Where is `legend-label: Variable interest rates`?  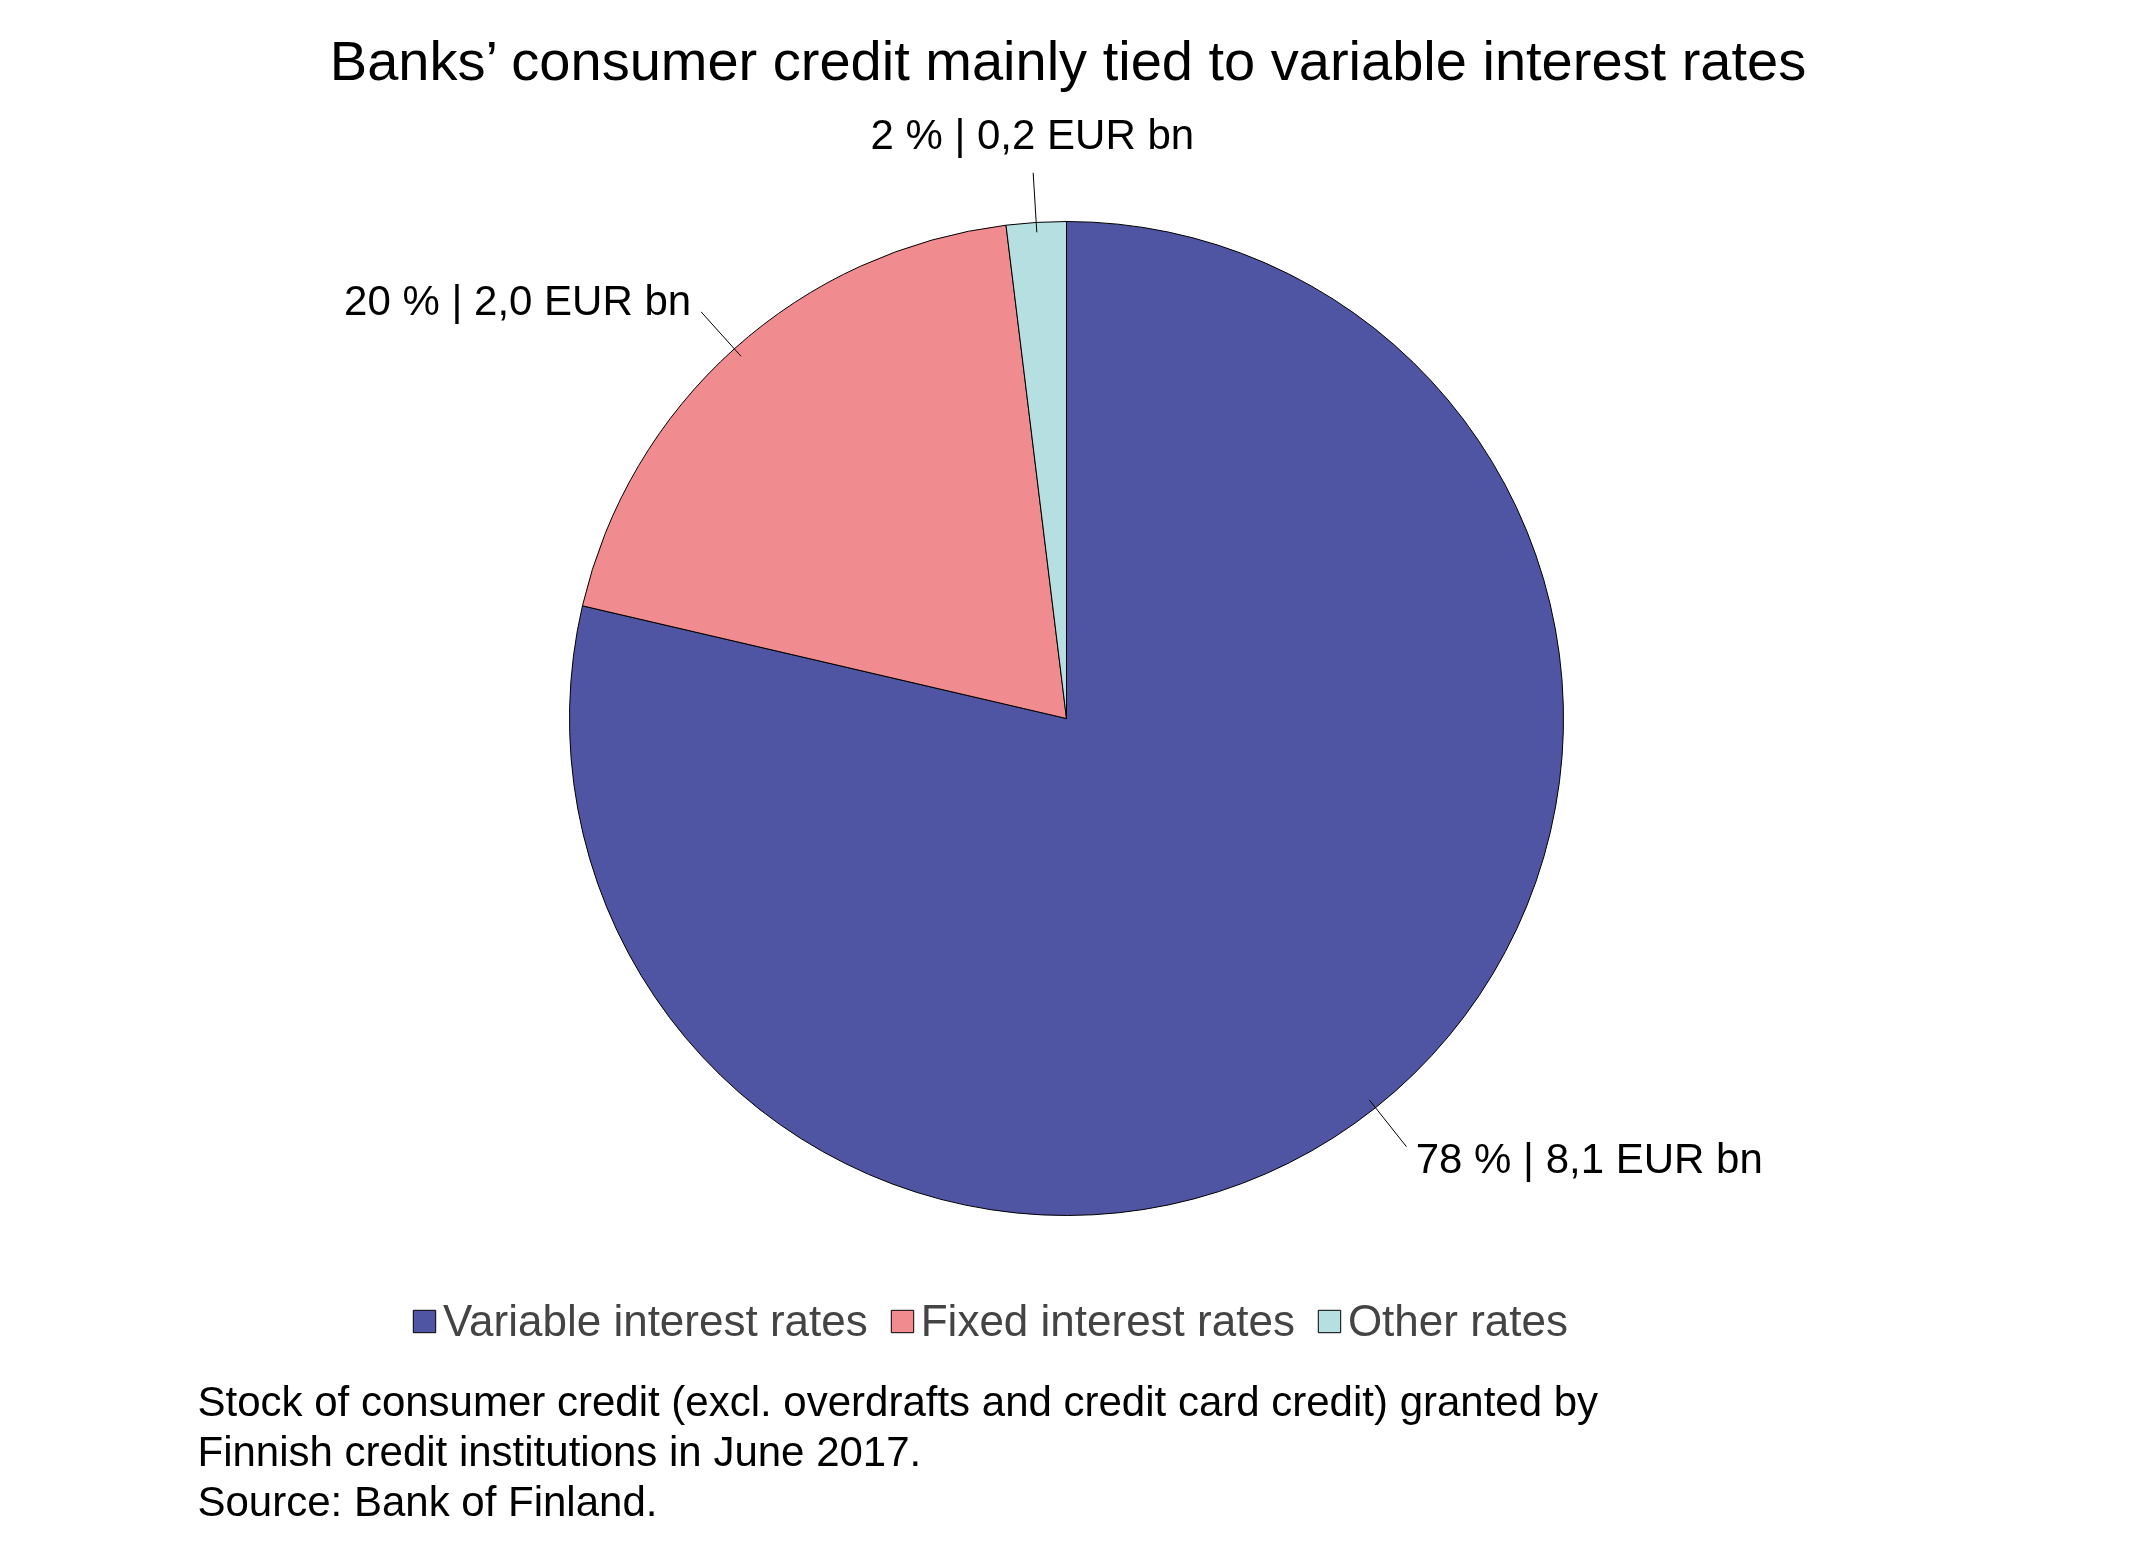
legend-label: Variable interest rates is located at coordinates (655, 1321).